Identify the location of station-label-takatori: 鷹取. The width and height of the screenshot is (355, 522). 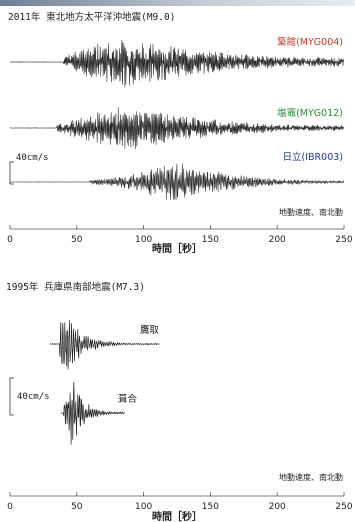
(150, 330).